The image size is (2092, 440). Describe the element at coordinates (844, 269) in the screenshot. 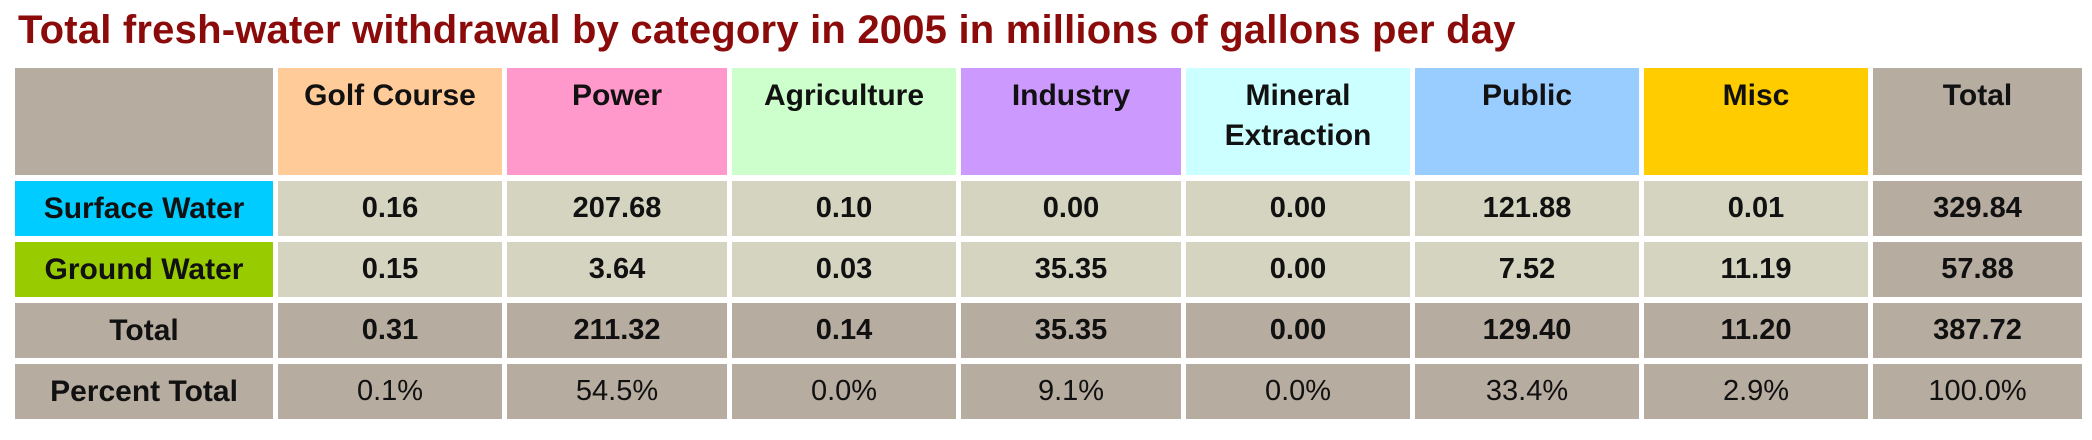

I see `cell-ground-water-agriculture: 0.03` at that location.